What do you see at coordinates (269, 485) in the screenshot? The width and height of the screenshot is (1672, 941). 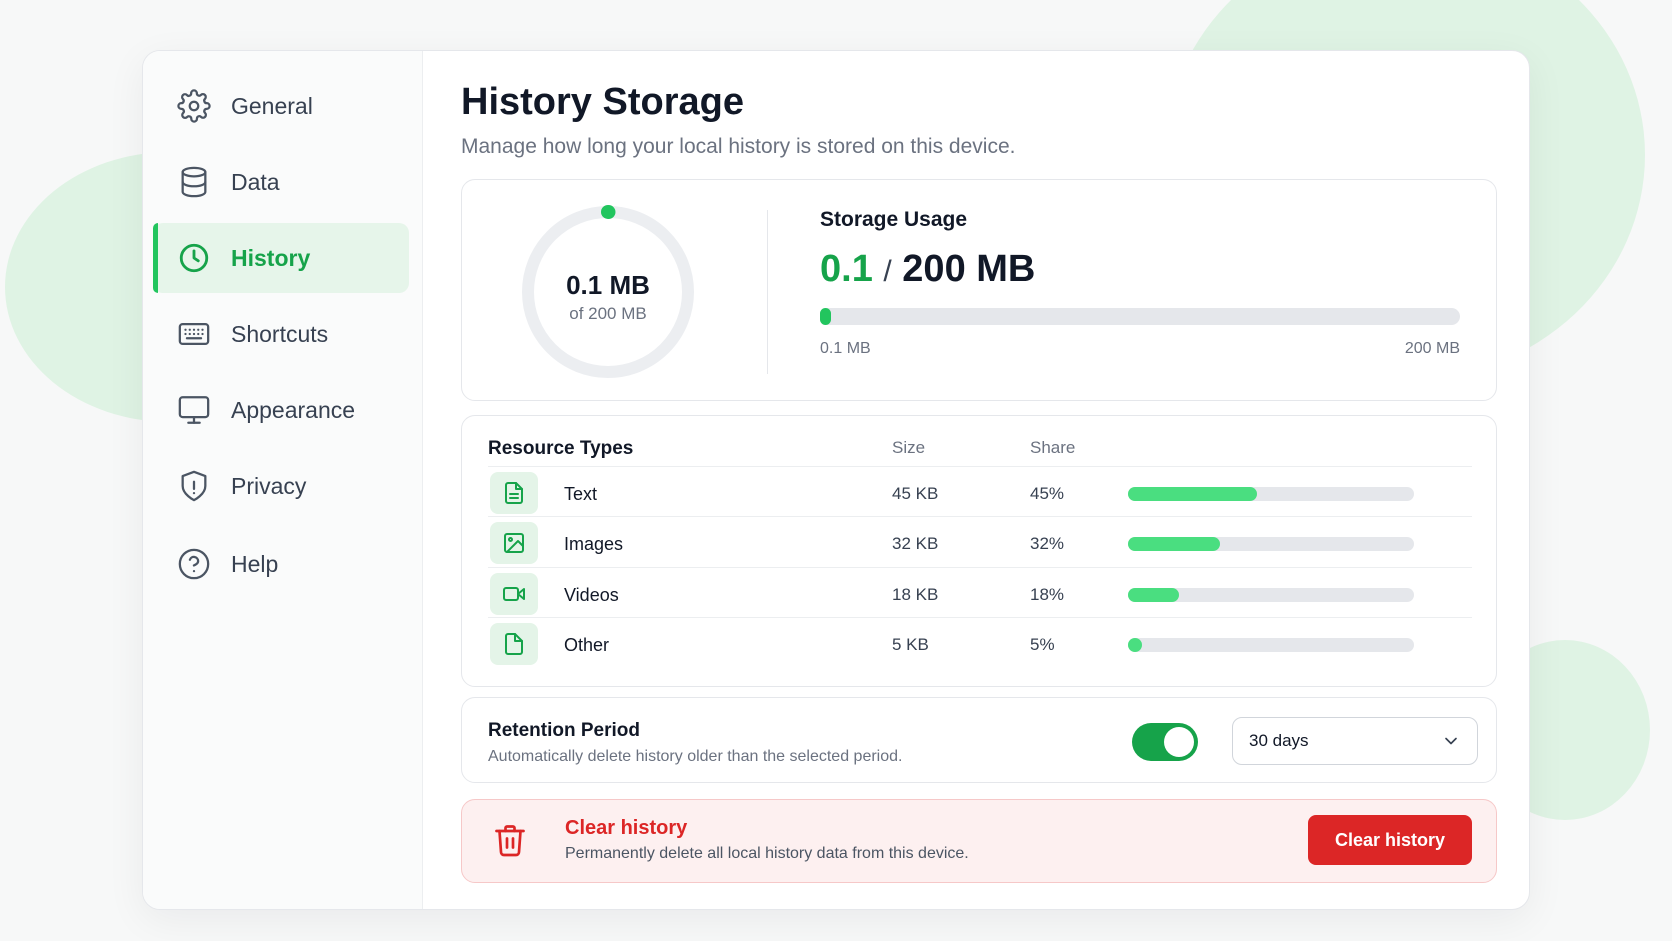 I see `sidebar-item-label: Privacy` at bounding box center [269, 485].